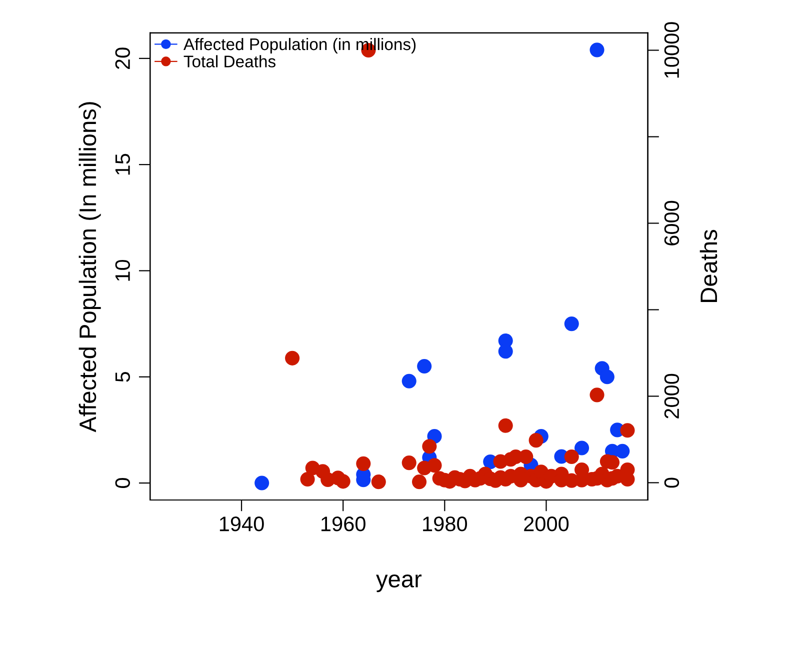 The width and height of the screenshot is (790, 646). Describe the element at coordinates (672, 50) in the screenshot. I see `y2-tick-label: 10000` at that location.